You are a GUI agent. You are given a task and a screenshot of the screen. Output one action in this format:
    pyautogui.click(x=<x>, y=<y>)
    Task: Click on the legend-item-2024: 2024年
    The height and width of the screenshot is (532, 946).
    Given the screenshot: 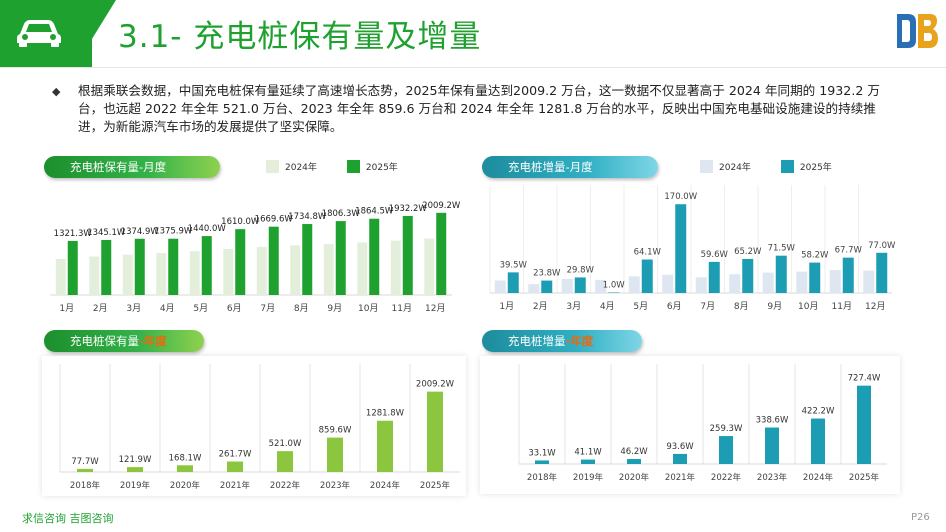 What is the action you would take?
    pyautogui.click(x=291, y=166)
    